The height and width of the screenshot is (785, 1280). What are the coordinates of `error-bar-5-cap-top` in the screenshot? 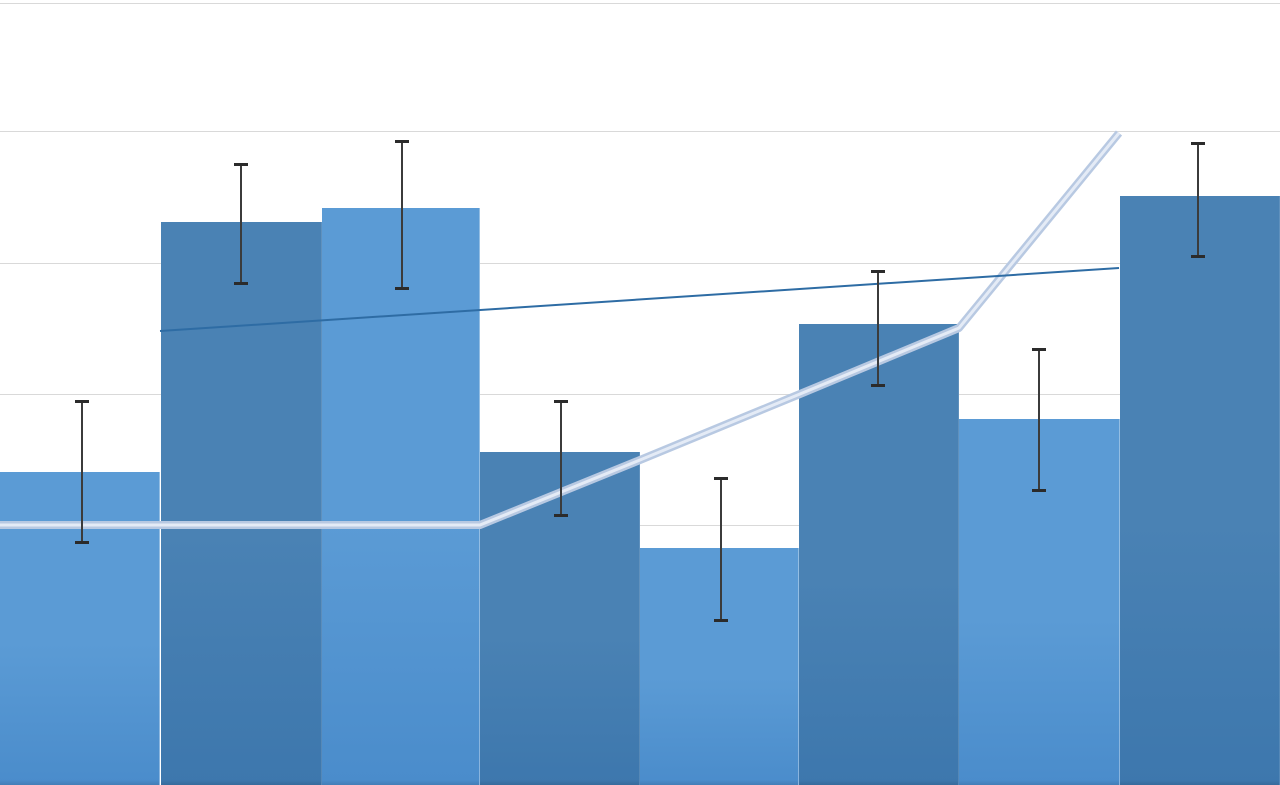 It's located at (721, 478).